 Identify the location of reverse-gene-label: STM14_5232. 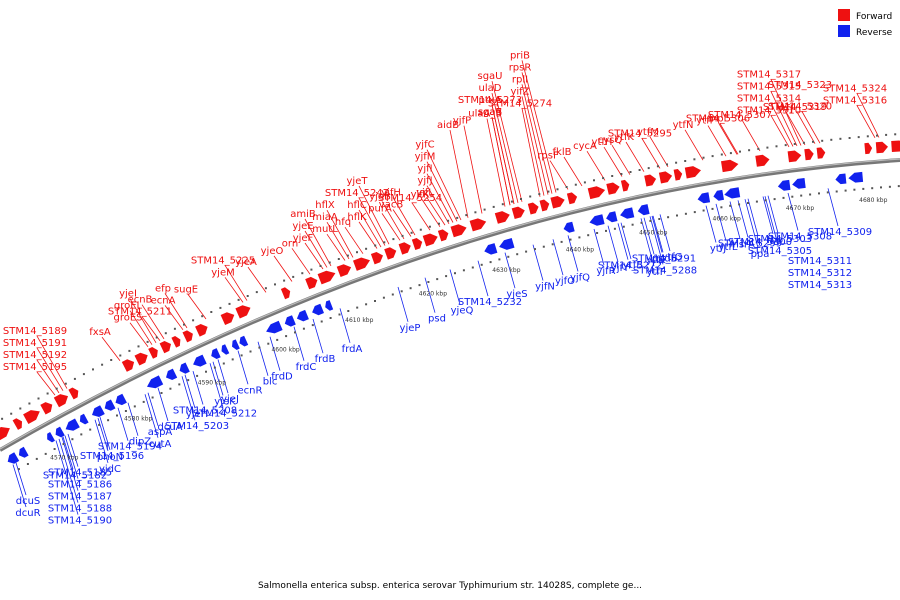
(490, 302).